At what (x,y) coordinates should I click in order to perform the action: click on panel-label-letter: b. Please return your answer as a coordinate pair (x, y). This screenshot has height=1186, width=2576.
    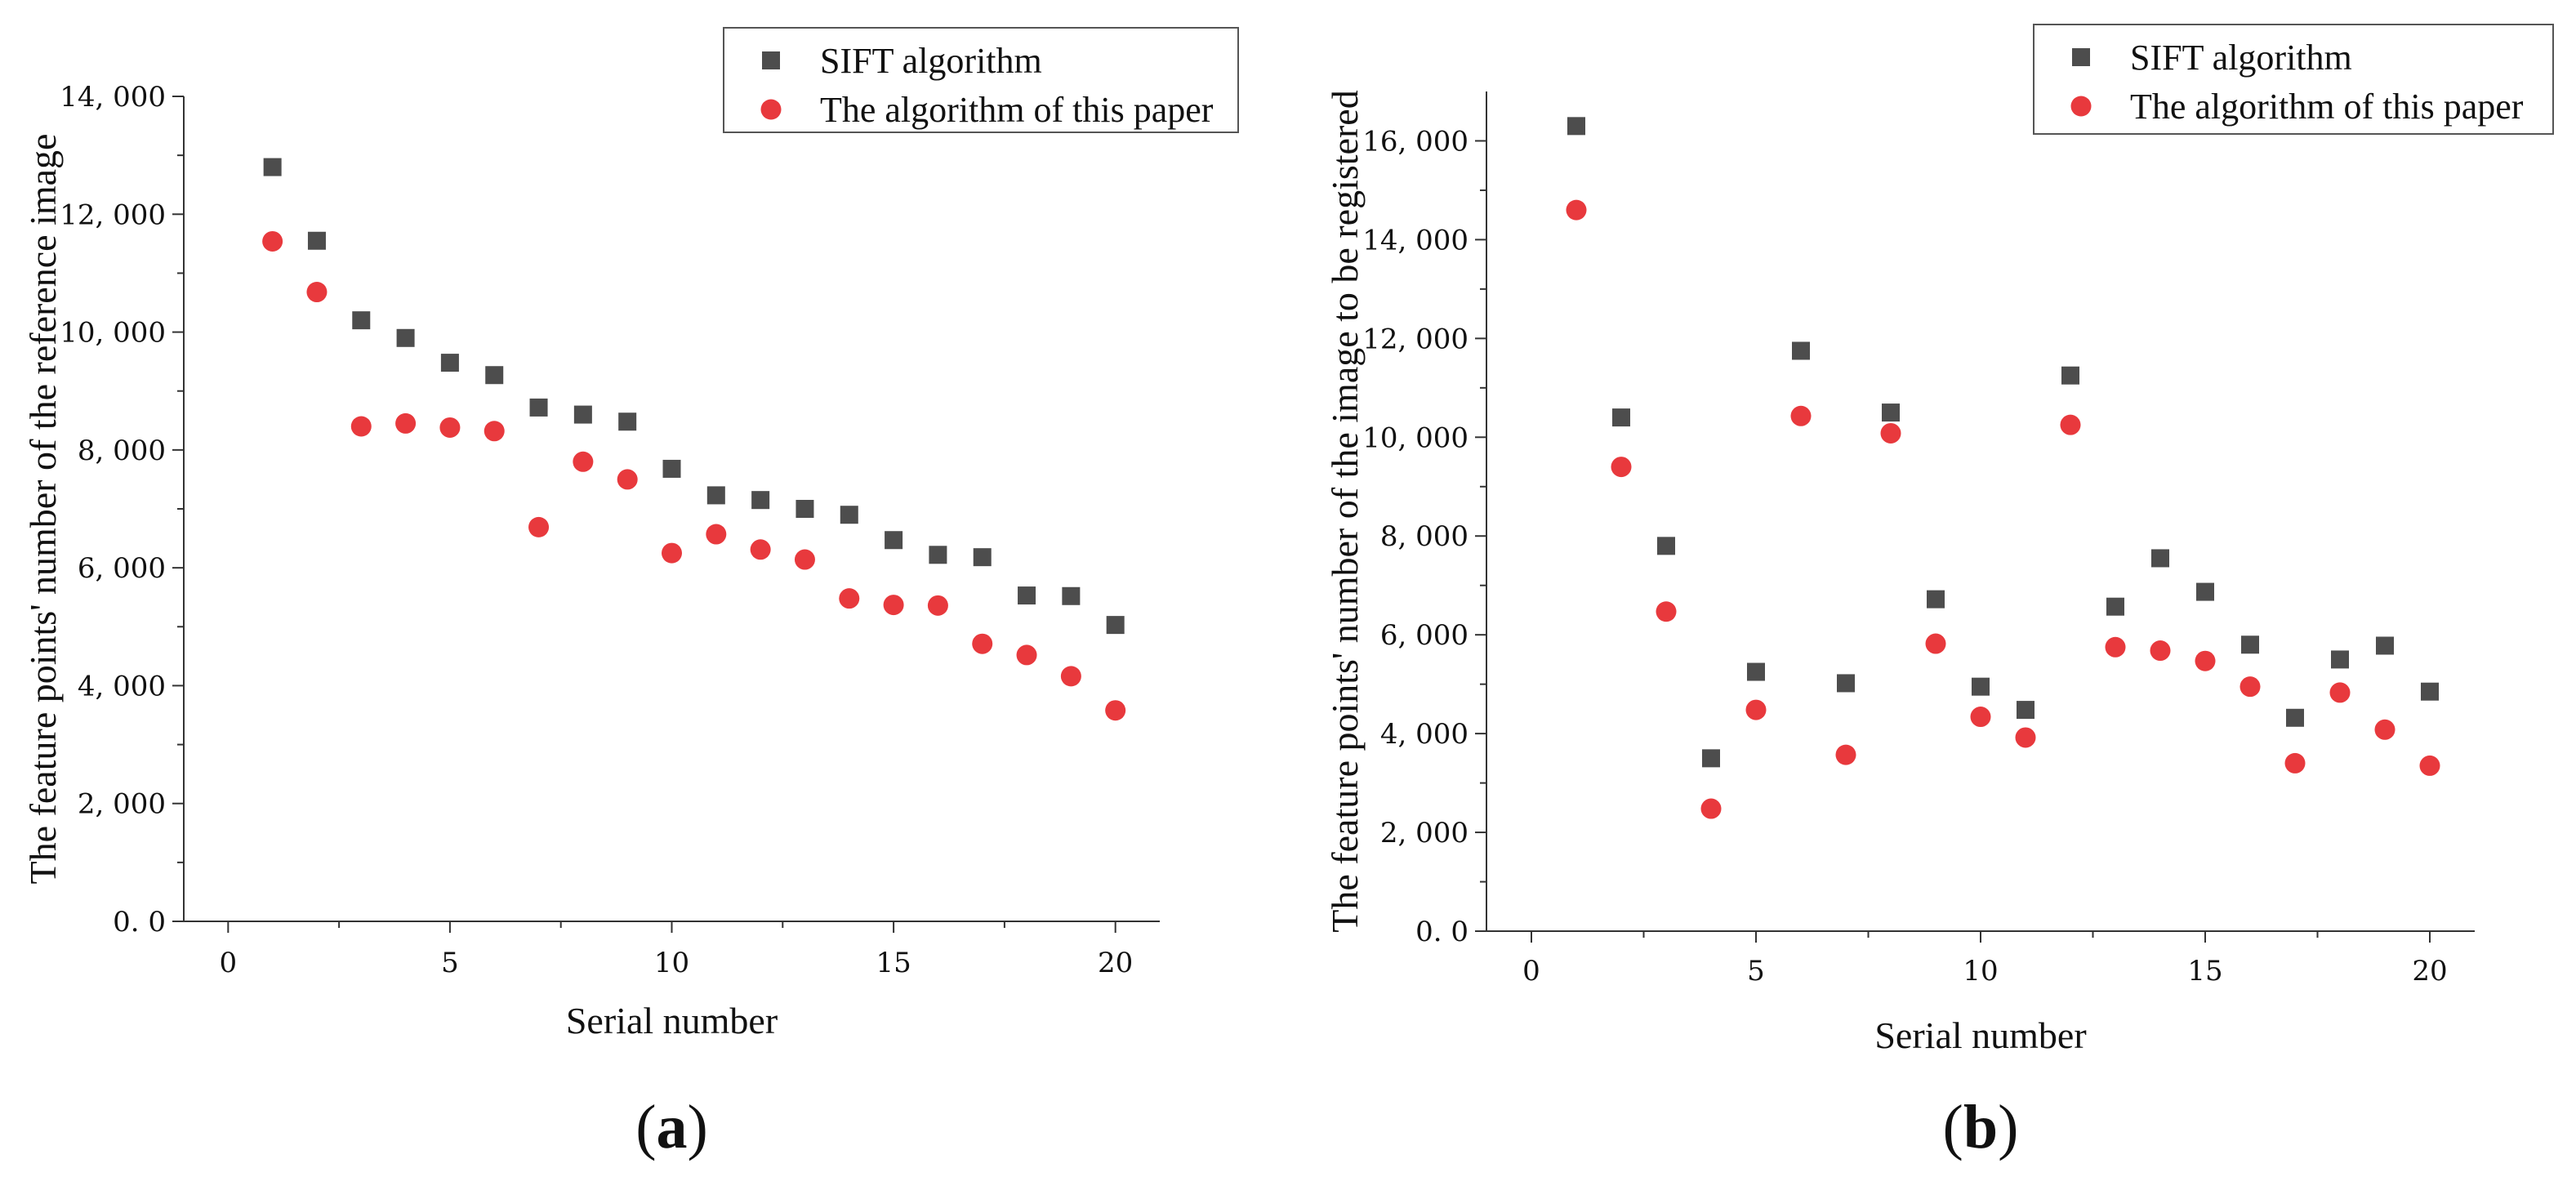
    Looking at the image, I should click on (1980, 1127).